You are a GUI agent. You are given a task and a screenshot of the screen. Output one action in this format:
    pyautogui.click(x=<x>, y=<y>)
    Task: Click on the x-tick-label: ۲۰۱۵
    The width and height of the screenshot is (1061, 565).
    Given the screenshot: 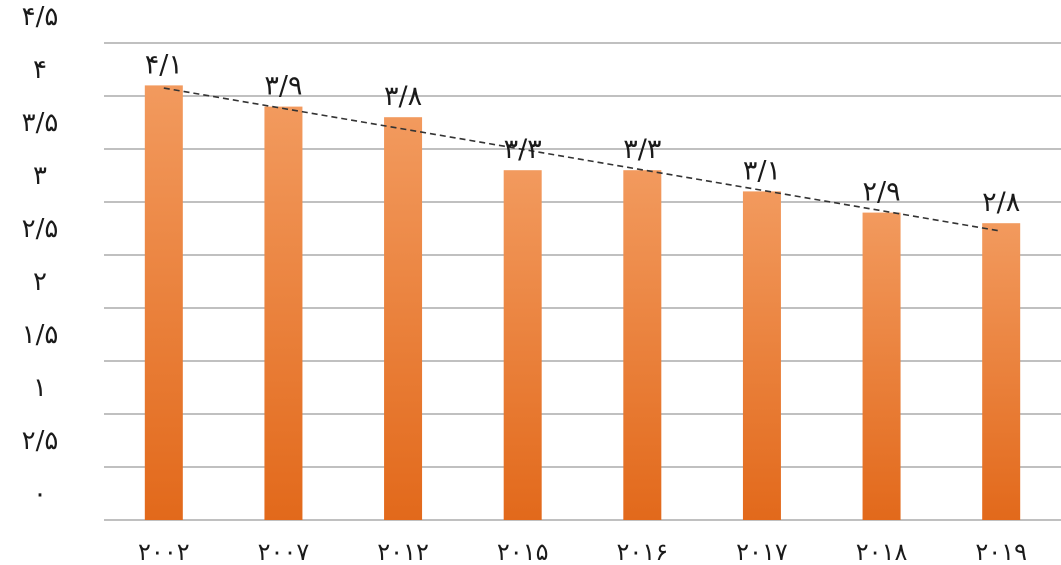 What is the action you would take?
    pyautogui.click(x=523, y=551)
    